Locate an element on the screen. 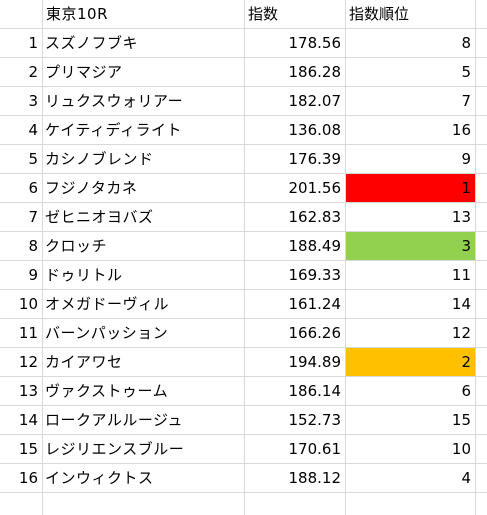 This screenshot has height=515, width=487. index-rank-cell: 7 is located at coordinates (466, 101).